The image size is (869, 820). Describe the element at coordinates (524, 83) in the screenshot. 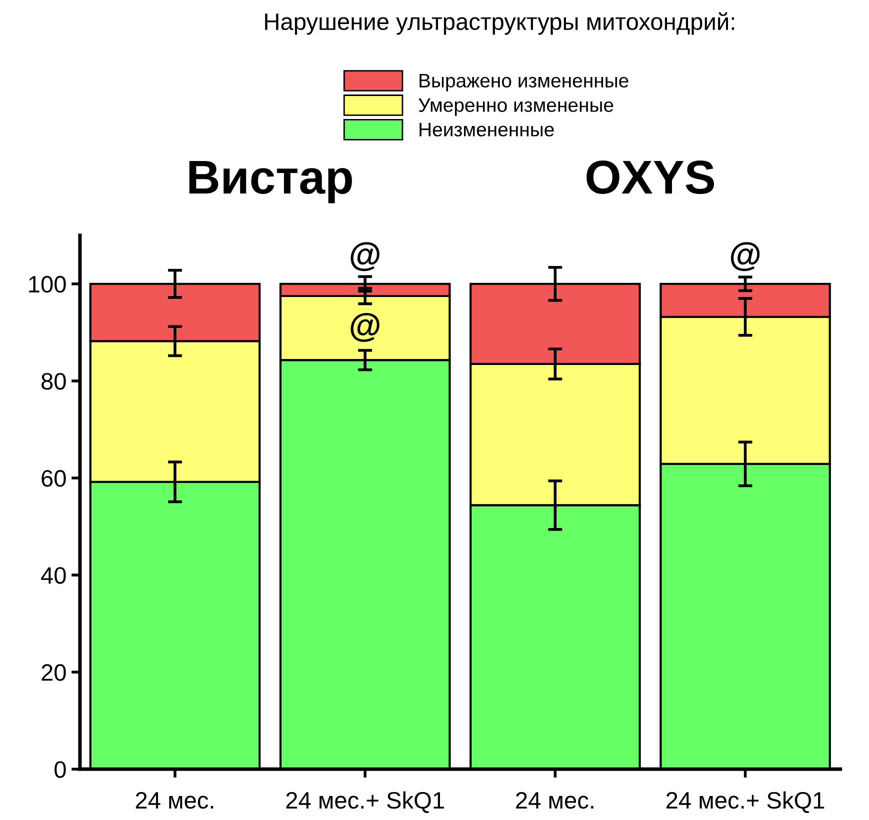

I see `legend-label: Выражено измененные` at that location.